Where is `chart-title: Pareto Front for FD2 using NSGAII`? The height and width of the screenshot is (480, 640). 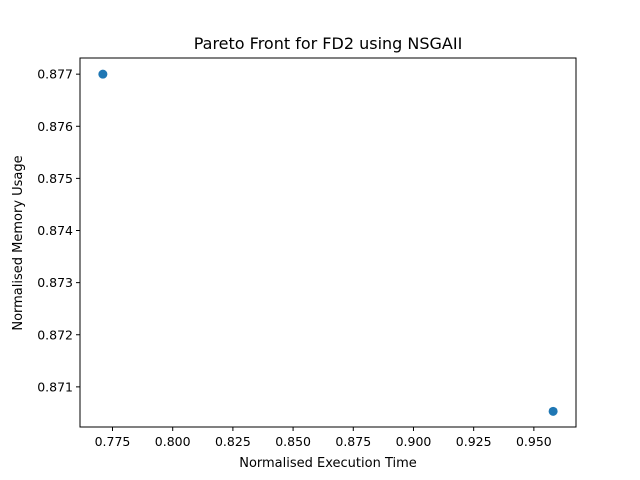 chart-title: Pareto Front for FD2 using NSGAII is located at coordinates (328, 43).